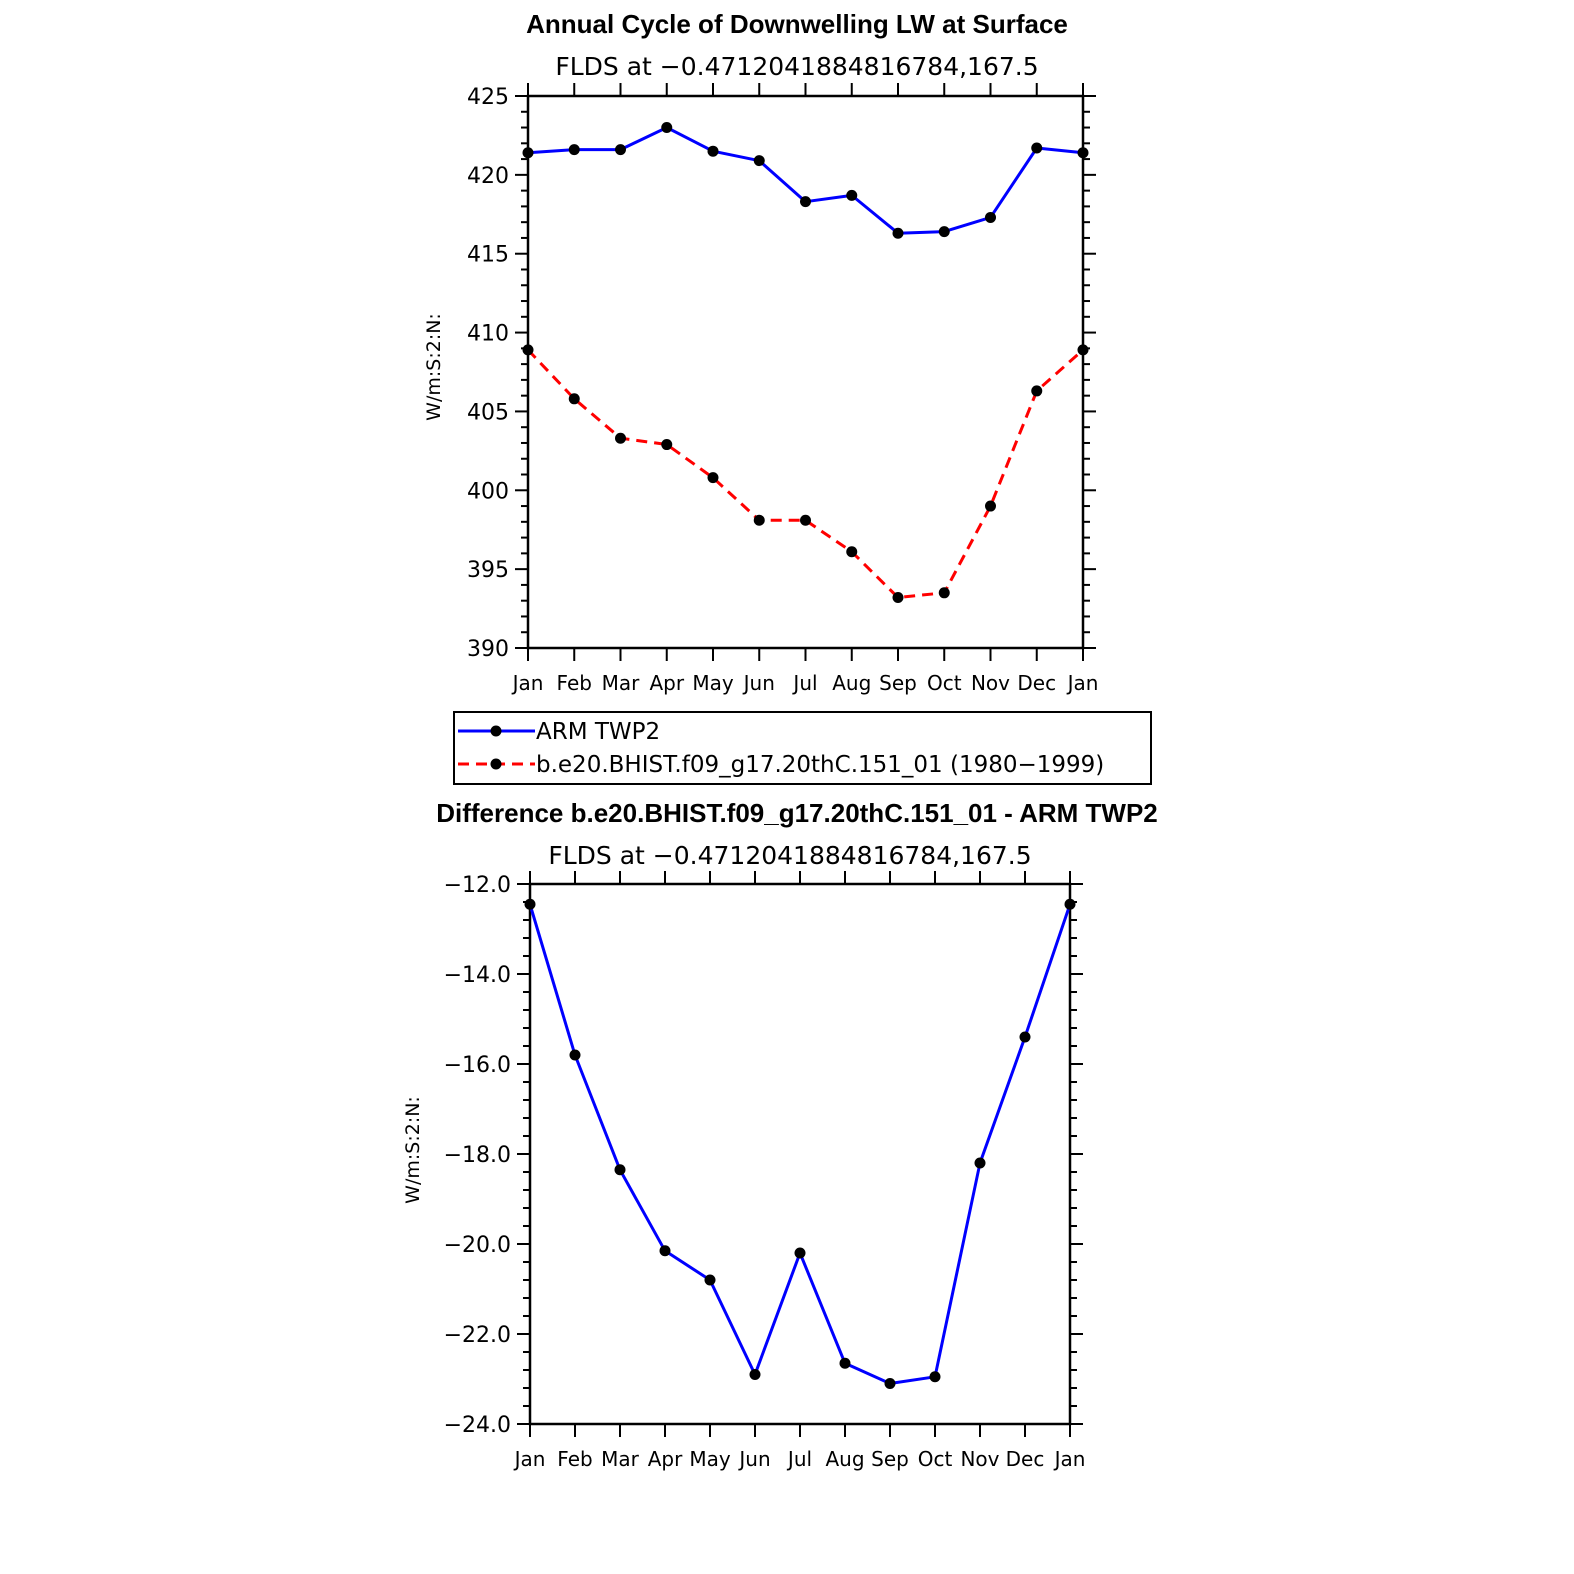  I want to click on legend-box, so click(802, 748).